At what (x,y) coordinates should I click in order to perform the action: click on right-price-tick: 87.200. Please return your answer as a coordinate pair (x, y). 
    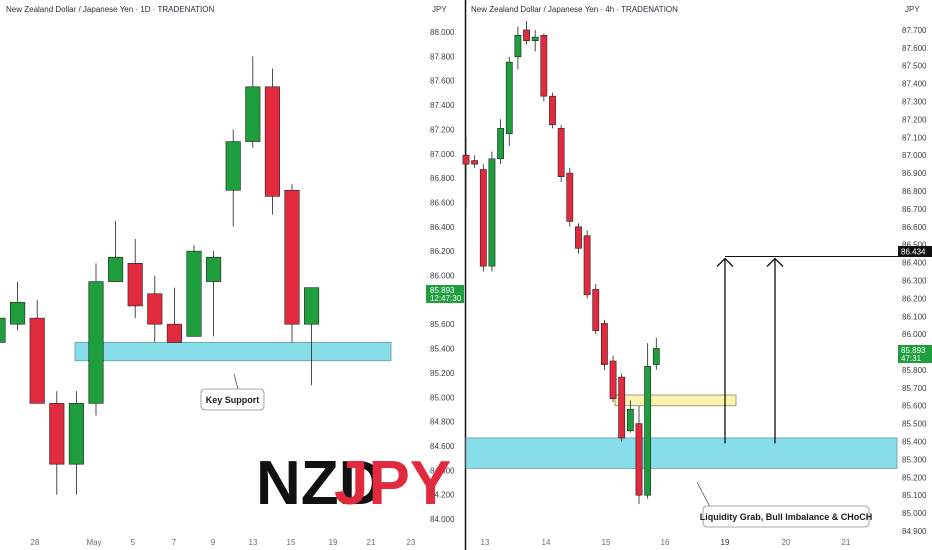
    Looking at the image, I should click on (914, 119).